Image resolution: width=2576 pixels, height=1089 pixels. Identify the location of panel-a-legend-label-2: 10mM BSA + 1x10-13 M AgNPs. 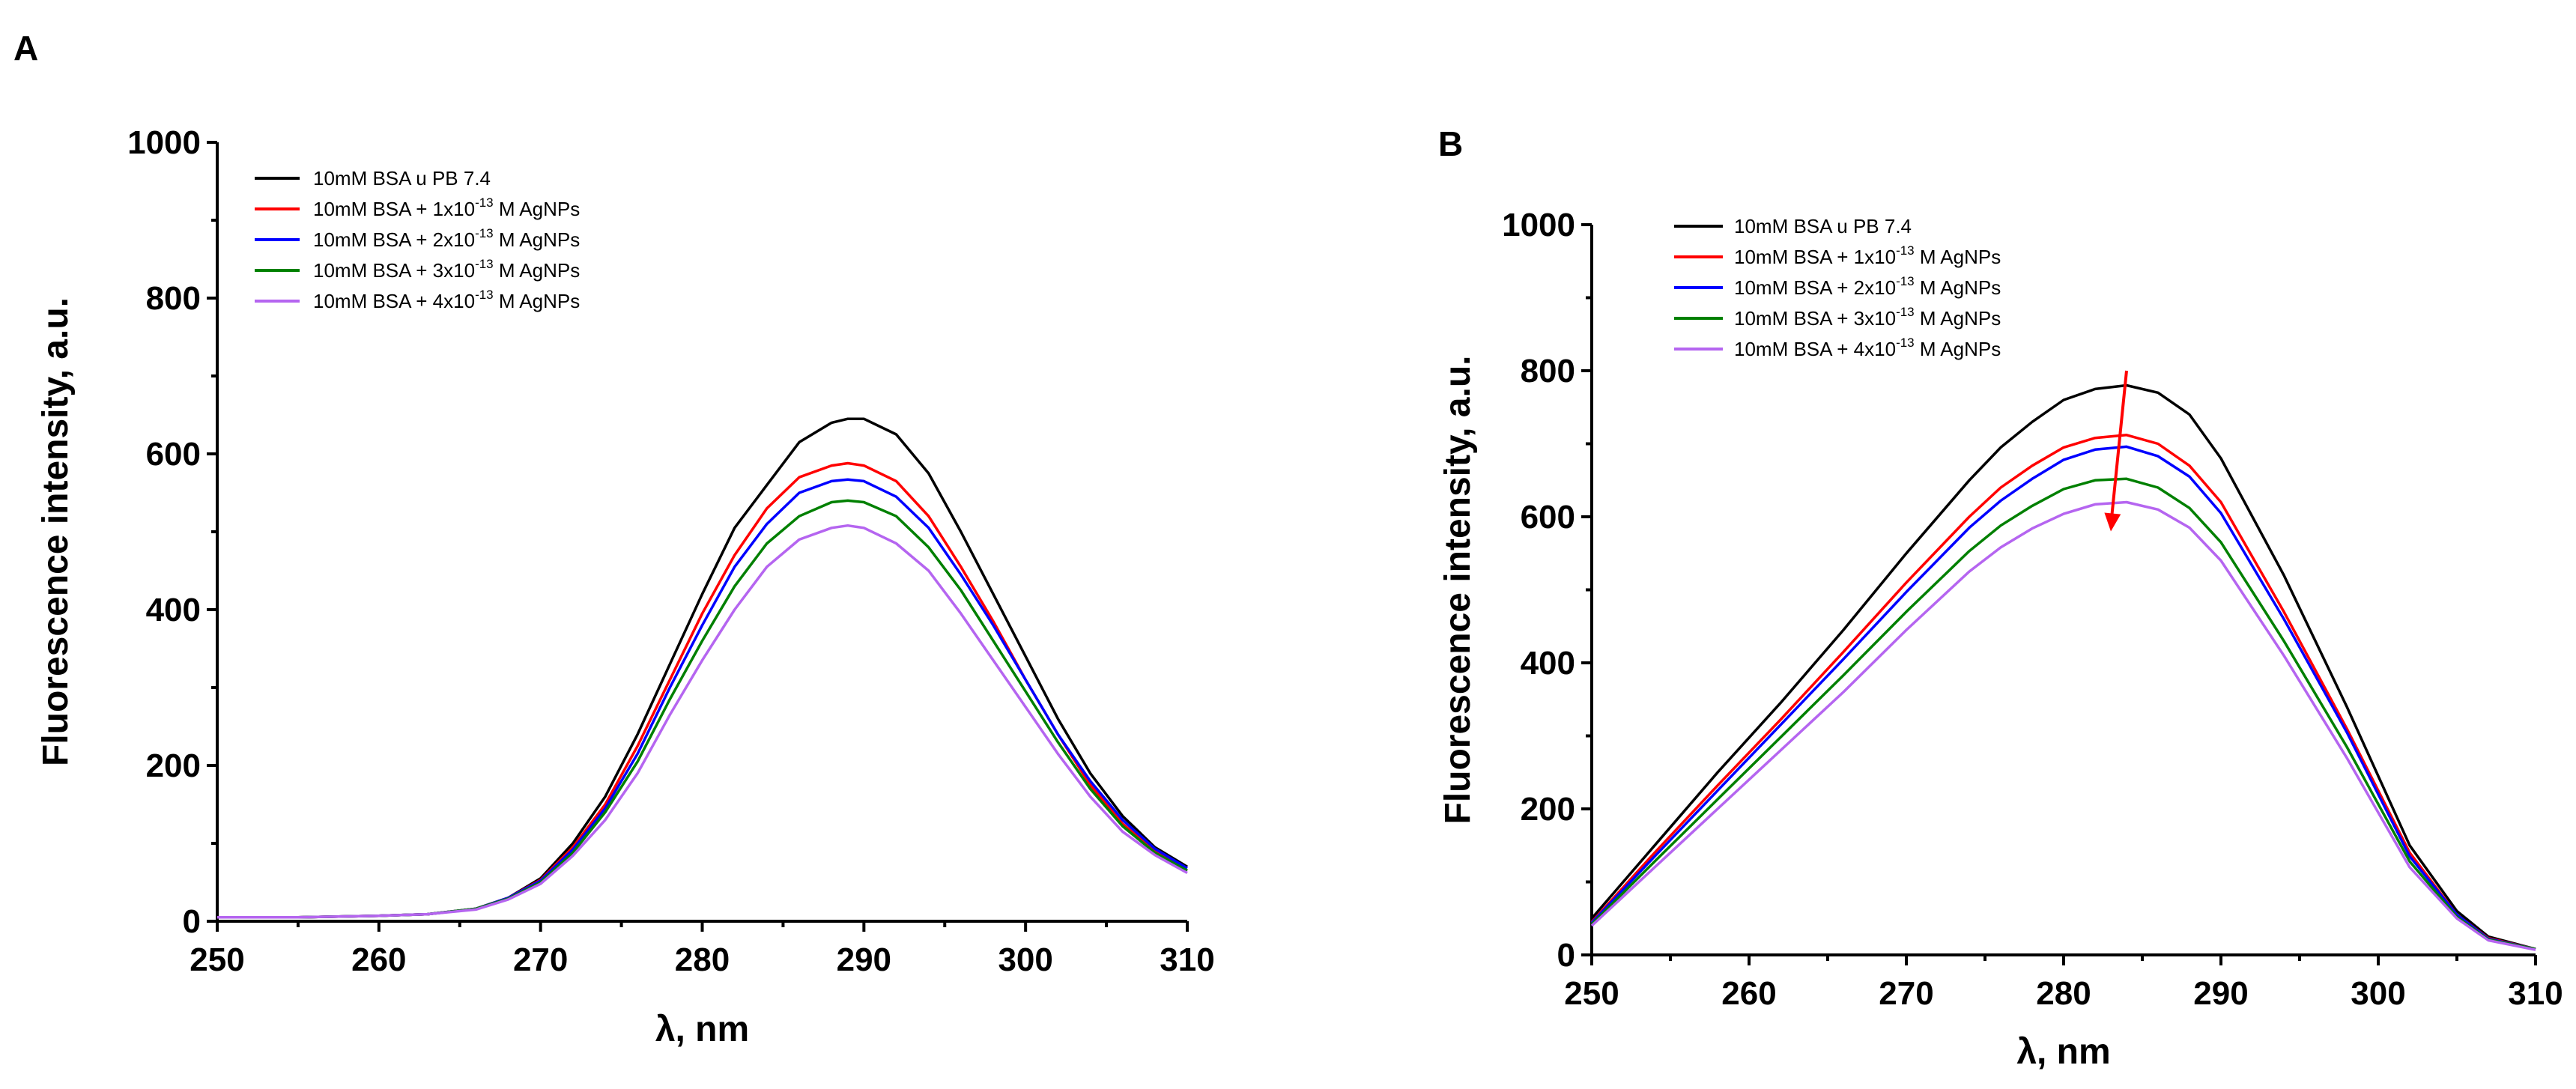
(447, 207).